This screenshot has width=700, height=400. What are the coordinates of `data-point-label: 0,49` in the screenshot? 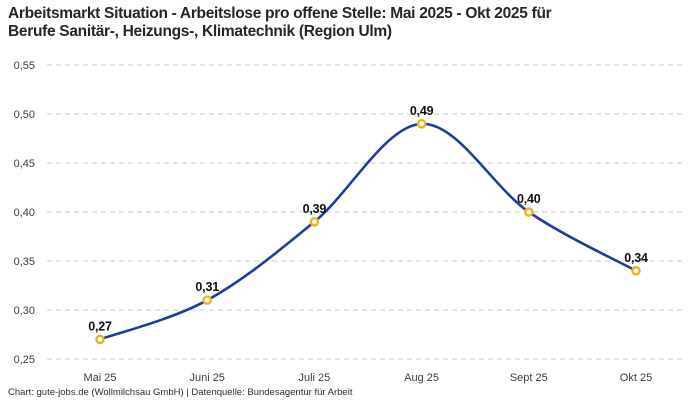 It's located at (422, 111).